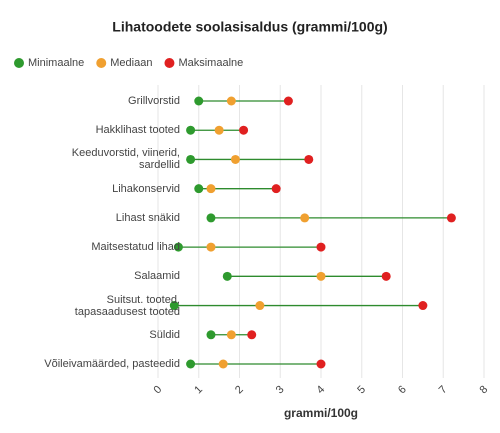 This screenshot has height=433, width=500. What do you see at coordinates (249, 27) in the screenshot?
I see `chart-title: Lihatoodete soolasisaldus (grammi/100g)` at bounding box center [249, 27].